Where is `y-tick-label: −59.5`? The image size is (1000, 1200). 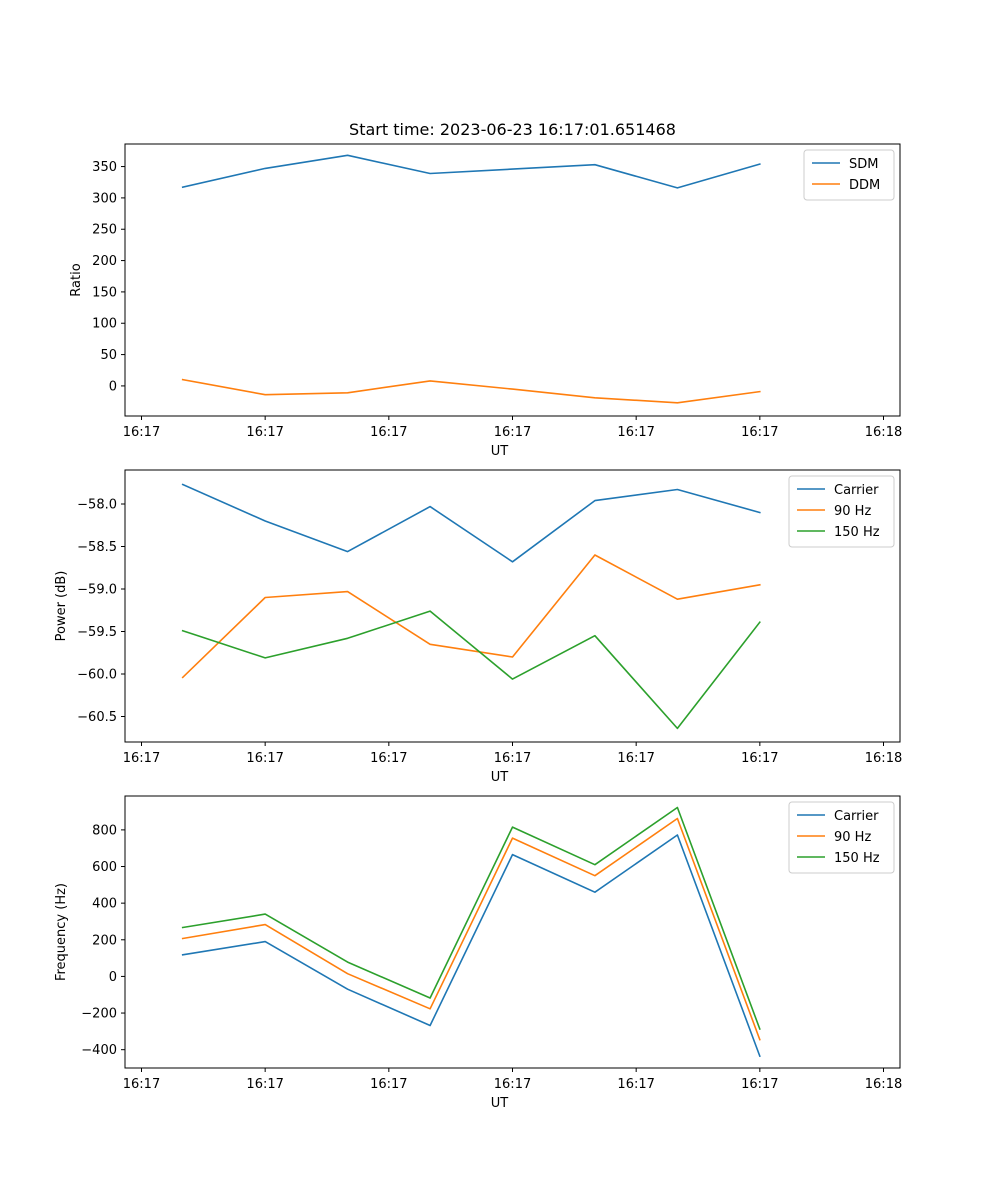 y-tick-label: −59.5 is located at coordinates (97, 632).